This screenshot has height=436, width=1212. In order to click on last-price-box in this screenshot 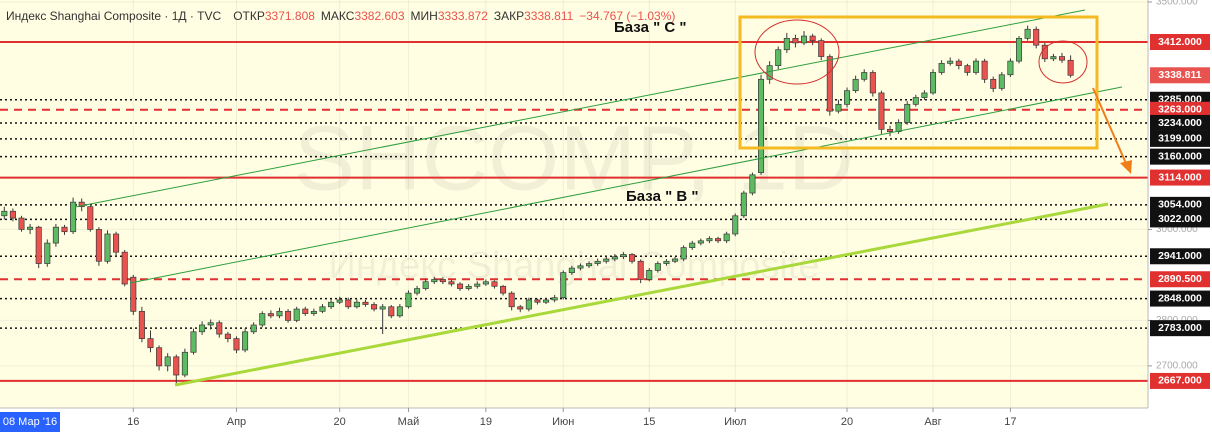, I will do `click(1180, 75)`.